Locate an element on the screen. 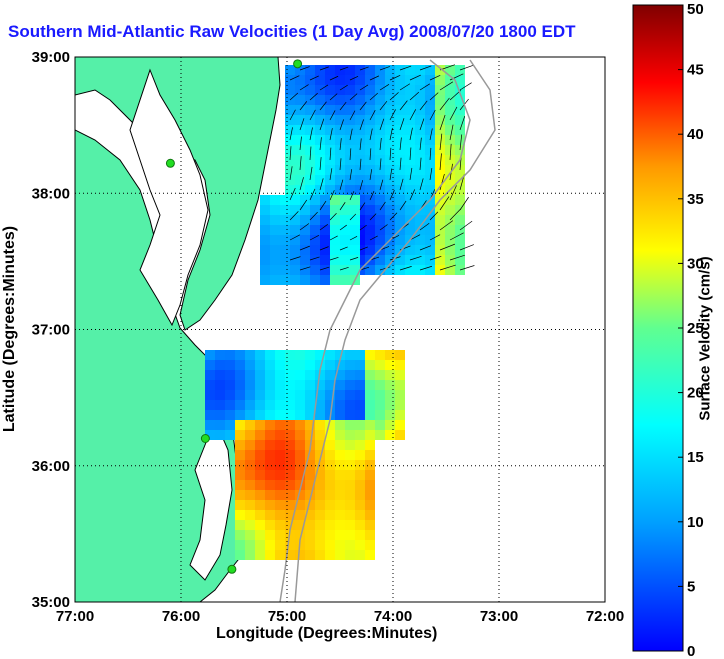  land-delmarva is located at coordinates (178, 194).